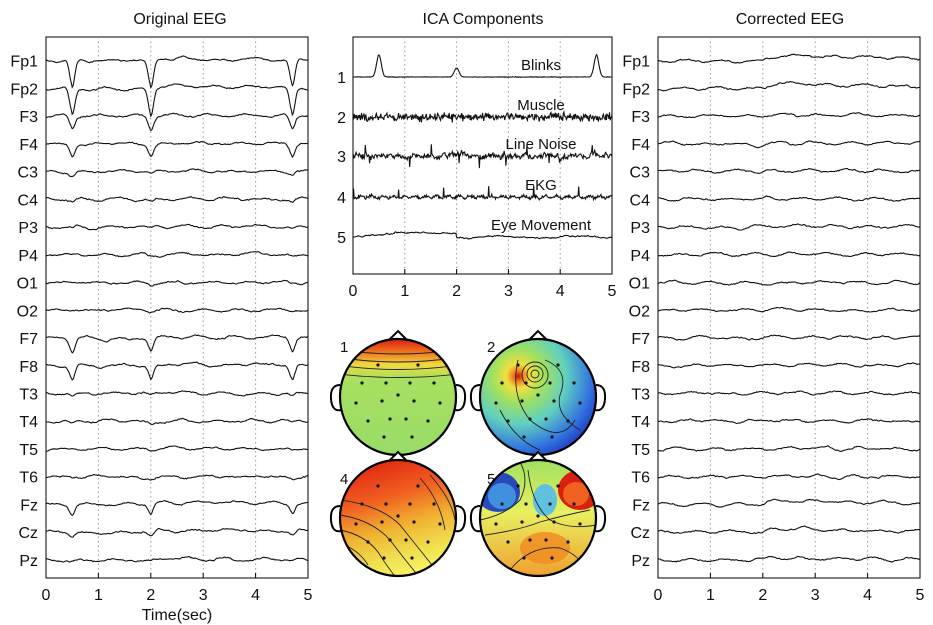 This screenshot has height=625, width=933. What do you see at coordinates (789, 170) in the screenshot?
I see `eeg-trace-c3` at bounding box center [789, 170].